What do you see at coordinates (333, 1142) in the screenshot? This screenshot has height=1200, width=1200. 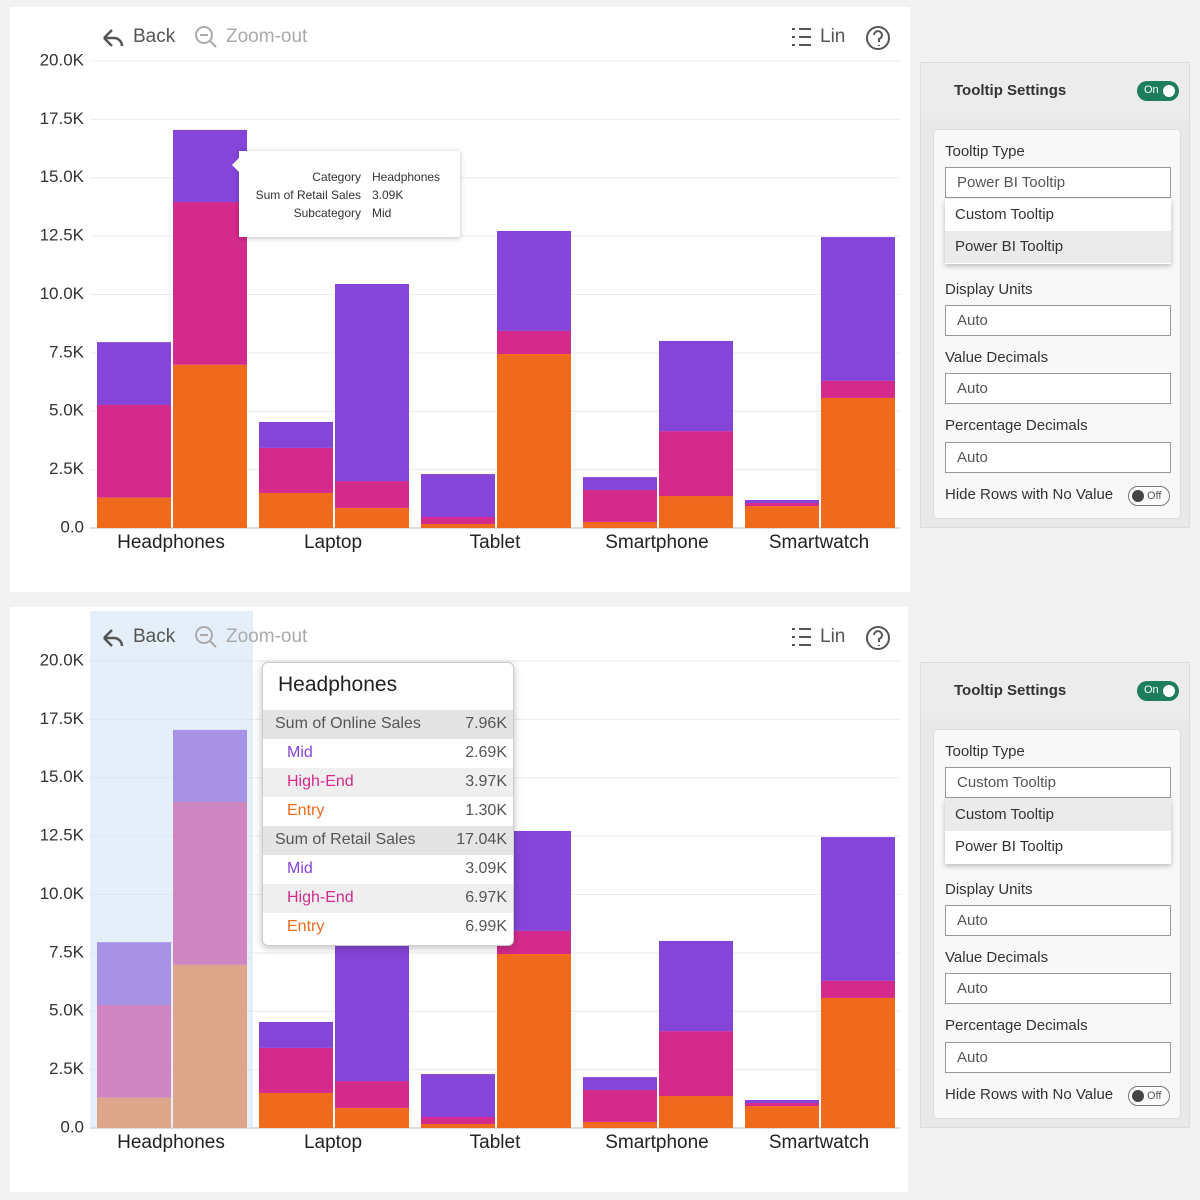 I see `x-tick-label: Laptop` at bounding box center [333, 1142].